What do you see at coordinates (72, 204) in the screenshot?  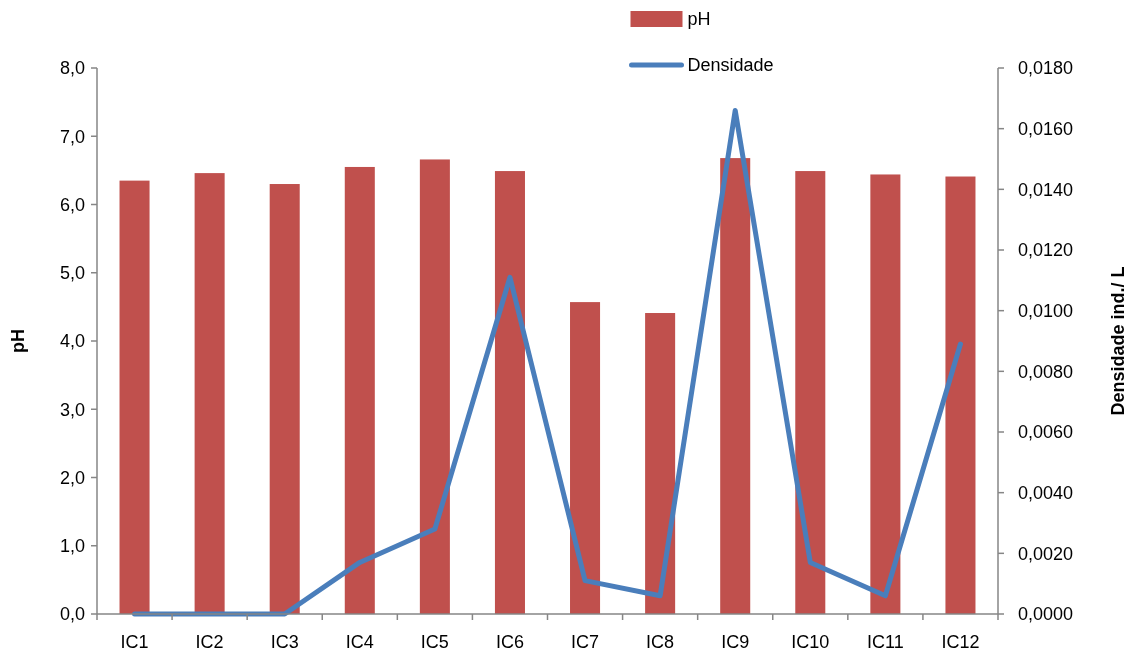 I see `y-tick-label: 6,0` at bounding box center [72, 204].